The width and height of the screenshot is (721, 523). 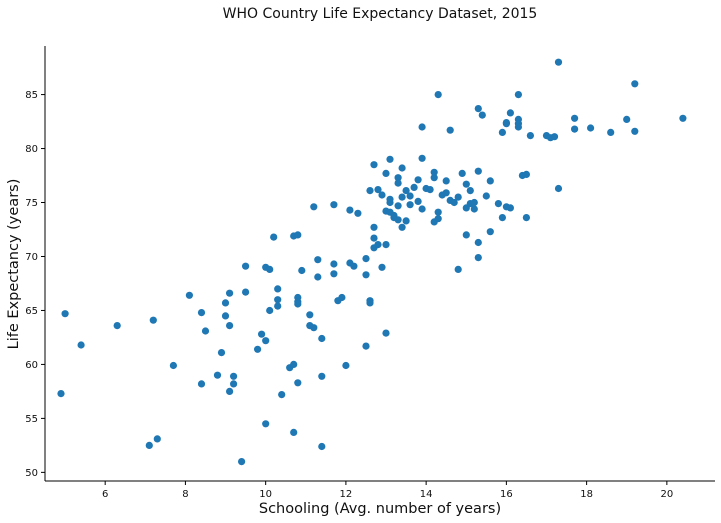 I want to click on y-tick-label: 70, so click(x=31, y=257).